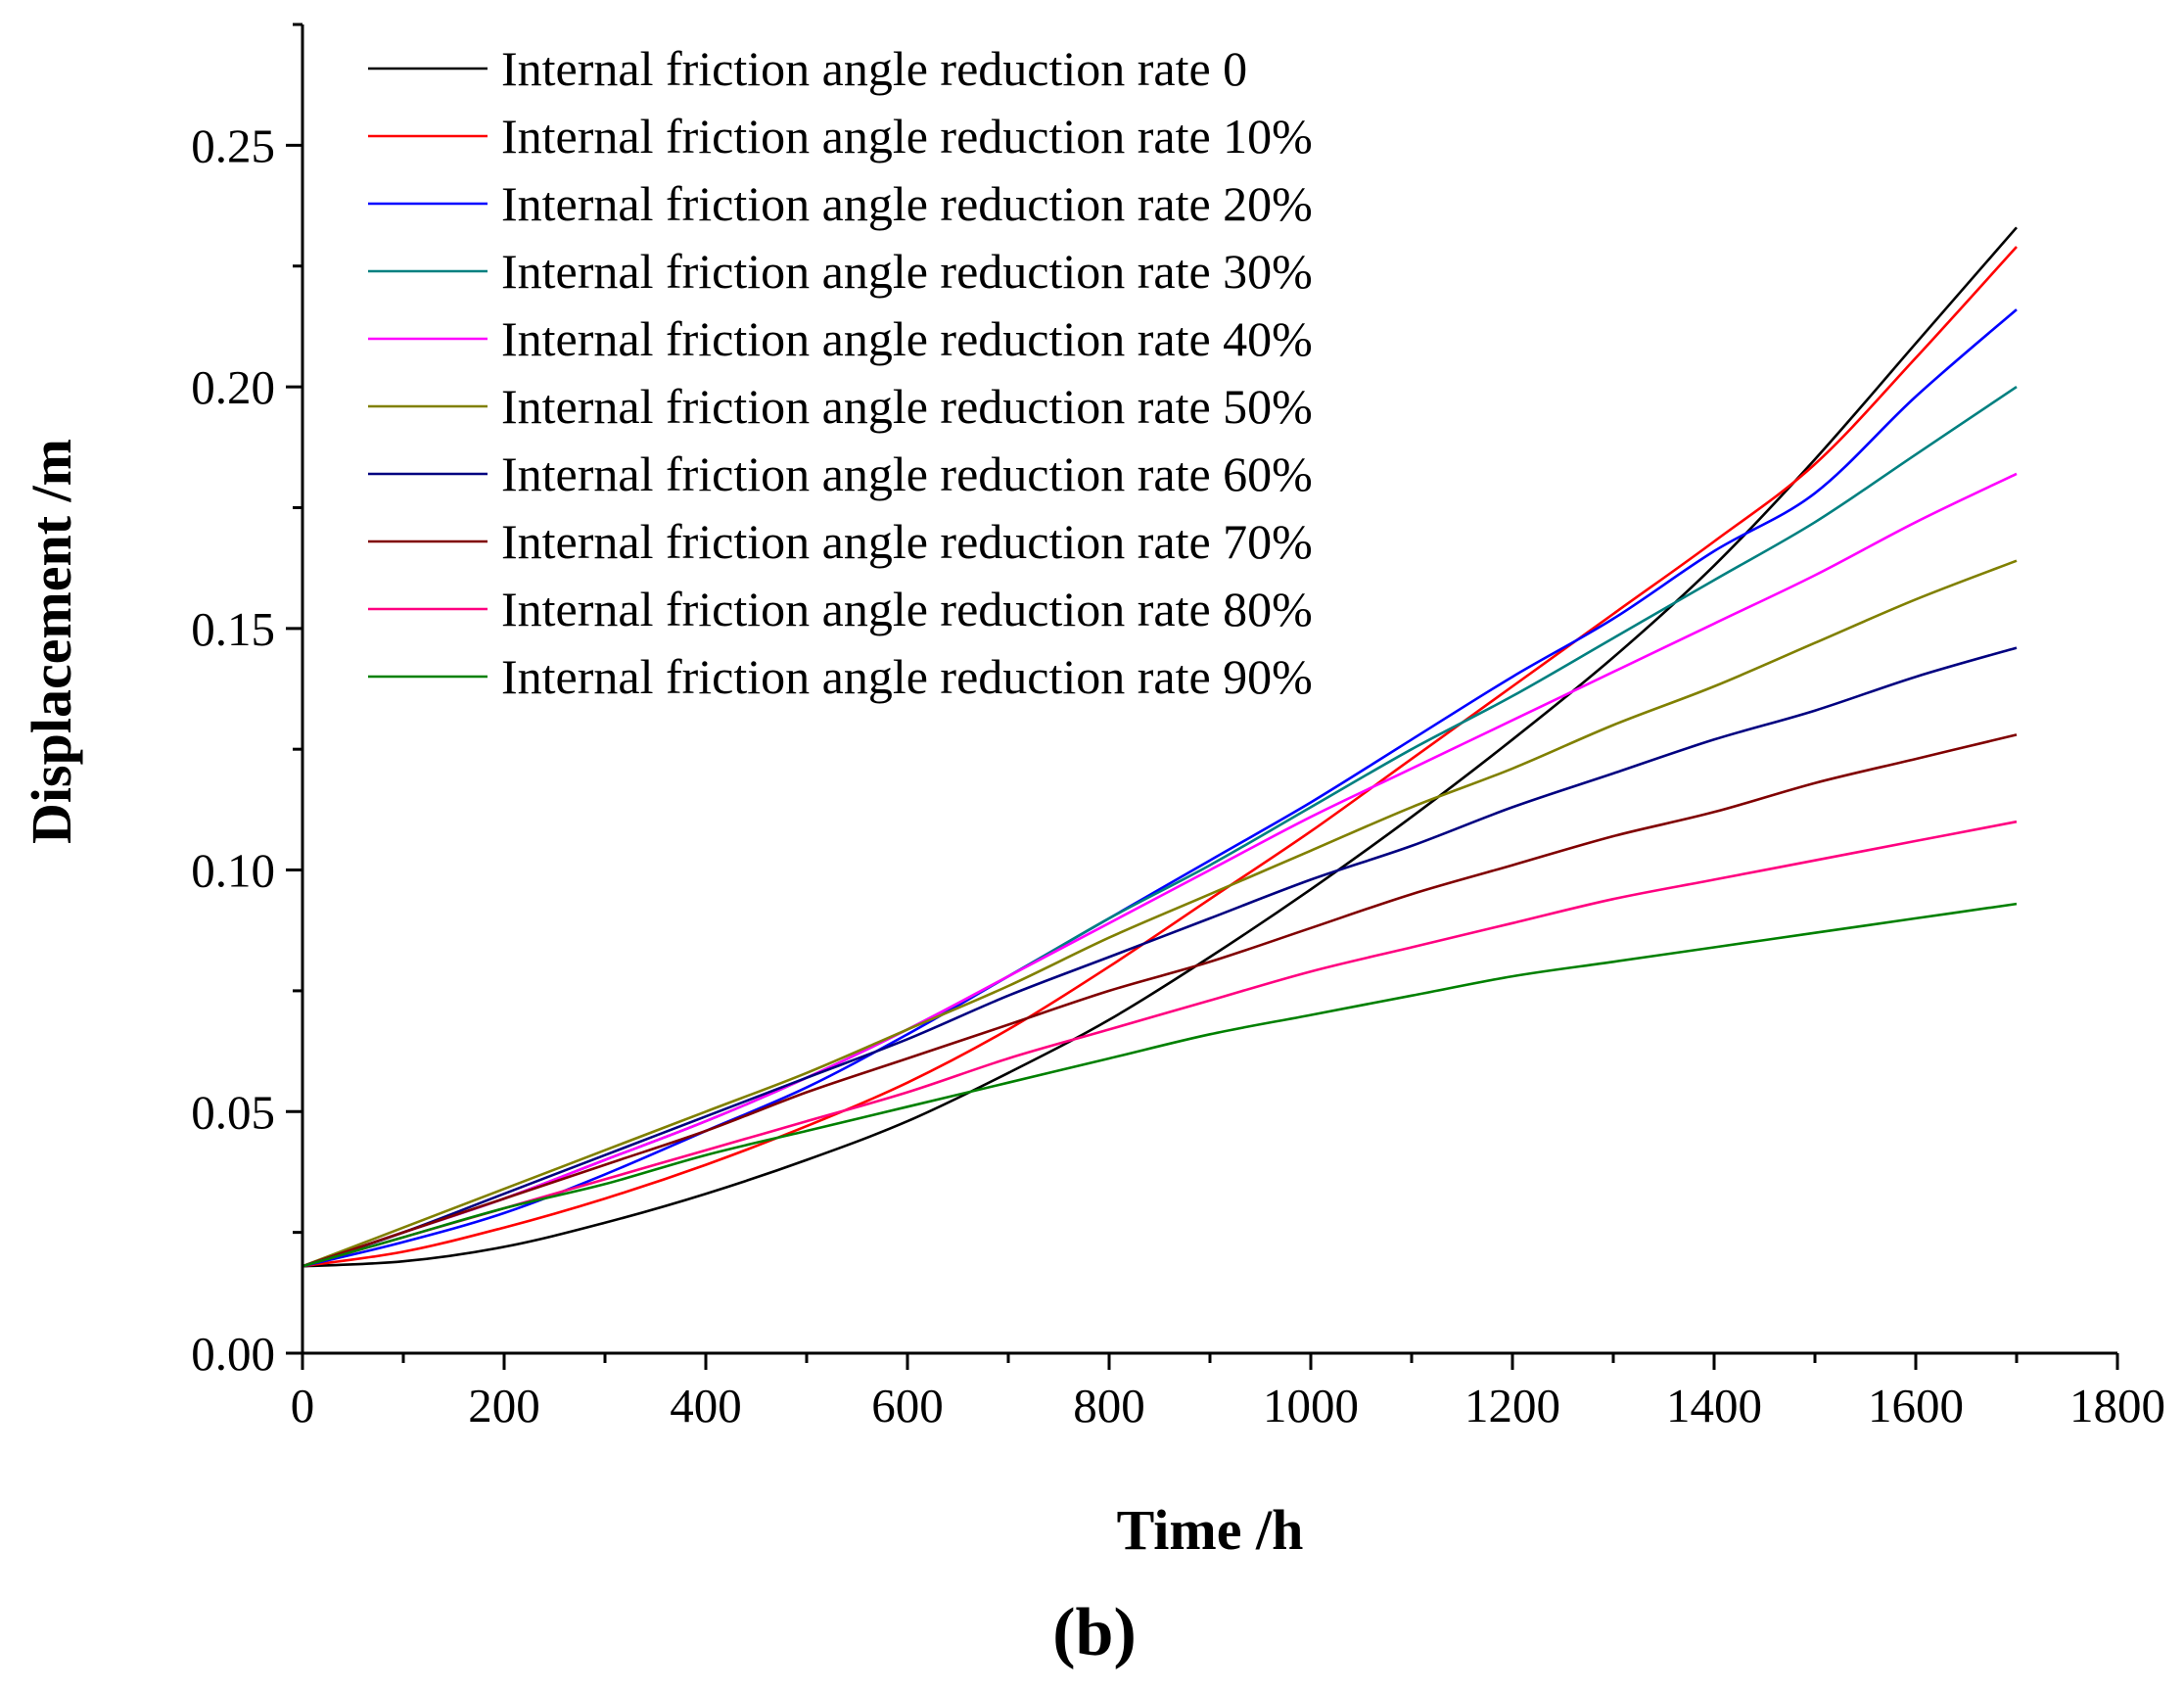  Describe the element at coordinates (1311, 1405) in the screenshot. I see `x-tick-label: 1000` at that location.